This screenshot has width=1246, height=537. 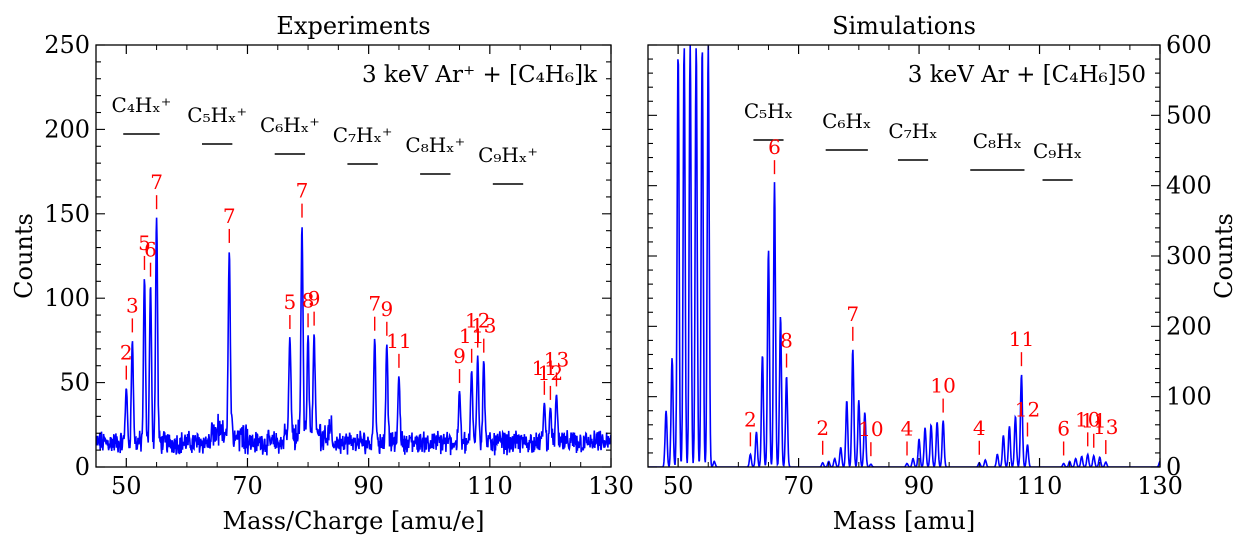 What do you see at coordinates (912, 131) in the screenshot?
I see `fragment-group-label: C₇Hₓ` at bounding box center [912, 131].